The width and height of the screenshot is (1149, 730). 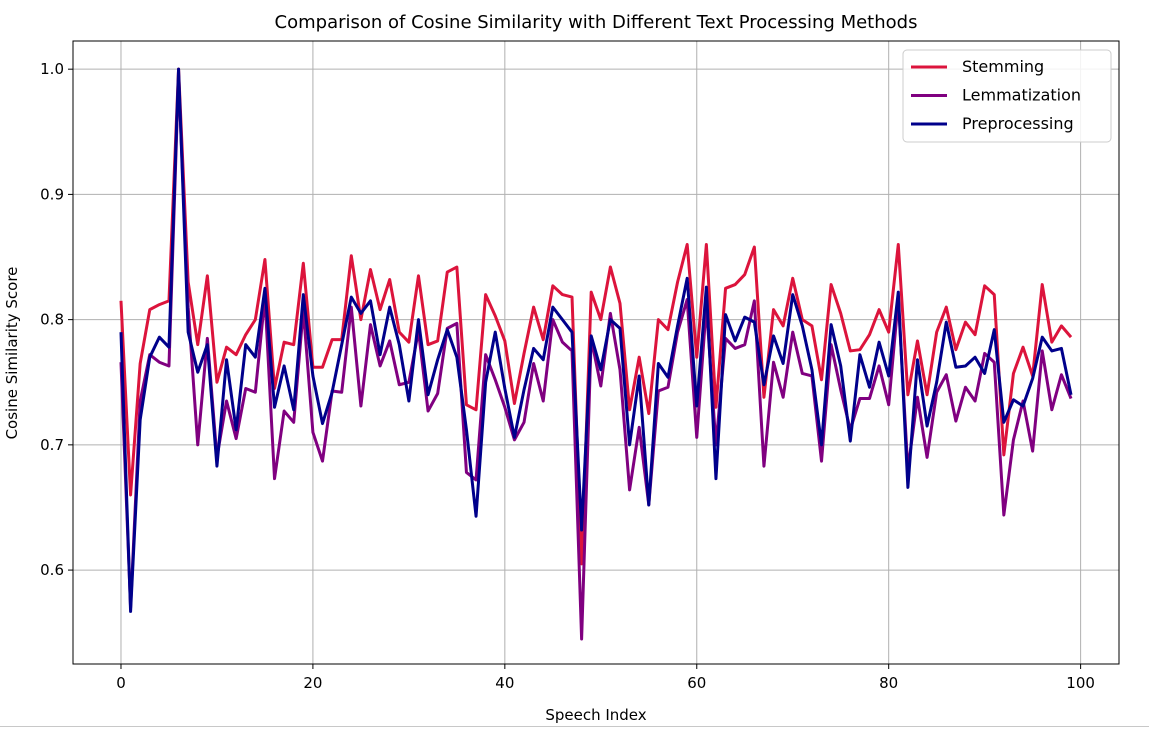 What do you see at coordinates (312, 683) in the screenshot?
I see `x-tick-label: 20` at bounding box center [312, 683].